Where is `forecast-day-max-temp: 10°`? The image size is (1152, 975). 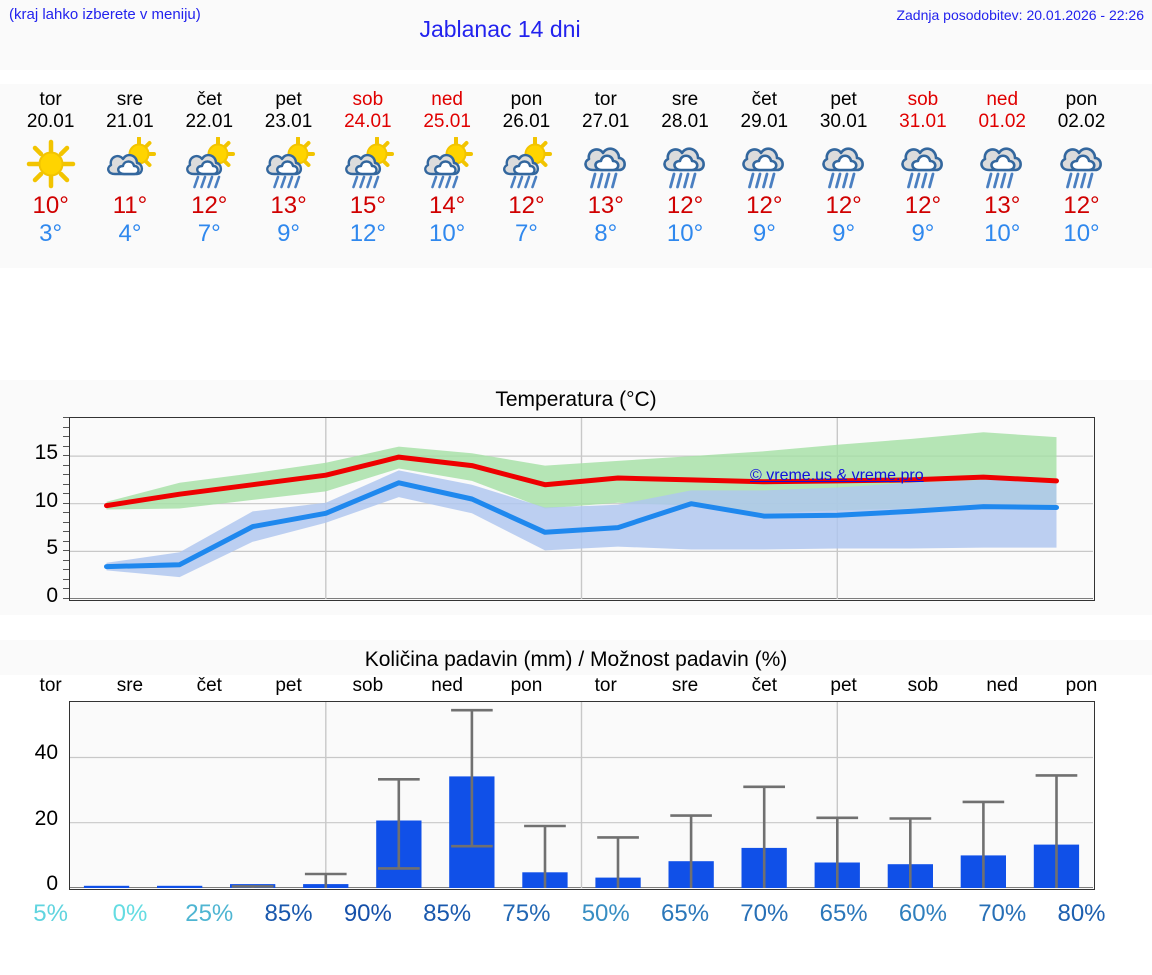 forecast-day-max-temp: 10° is located at coordinates (50, 205).